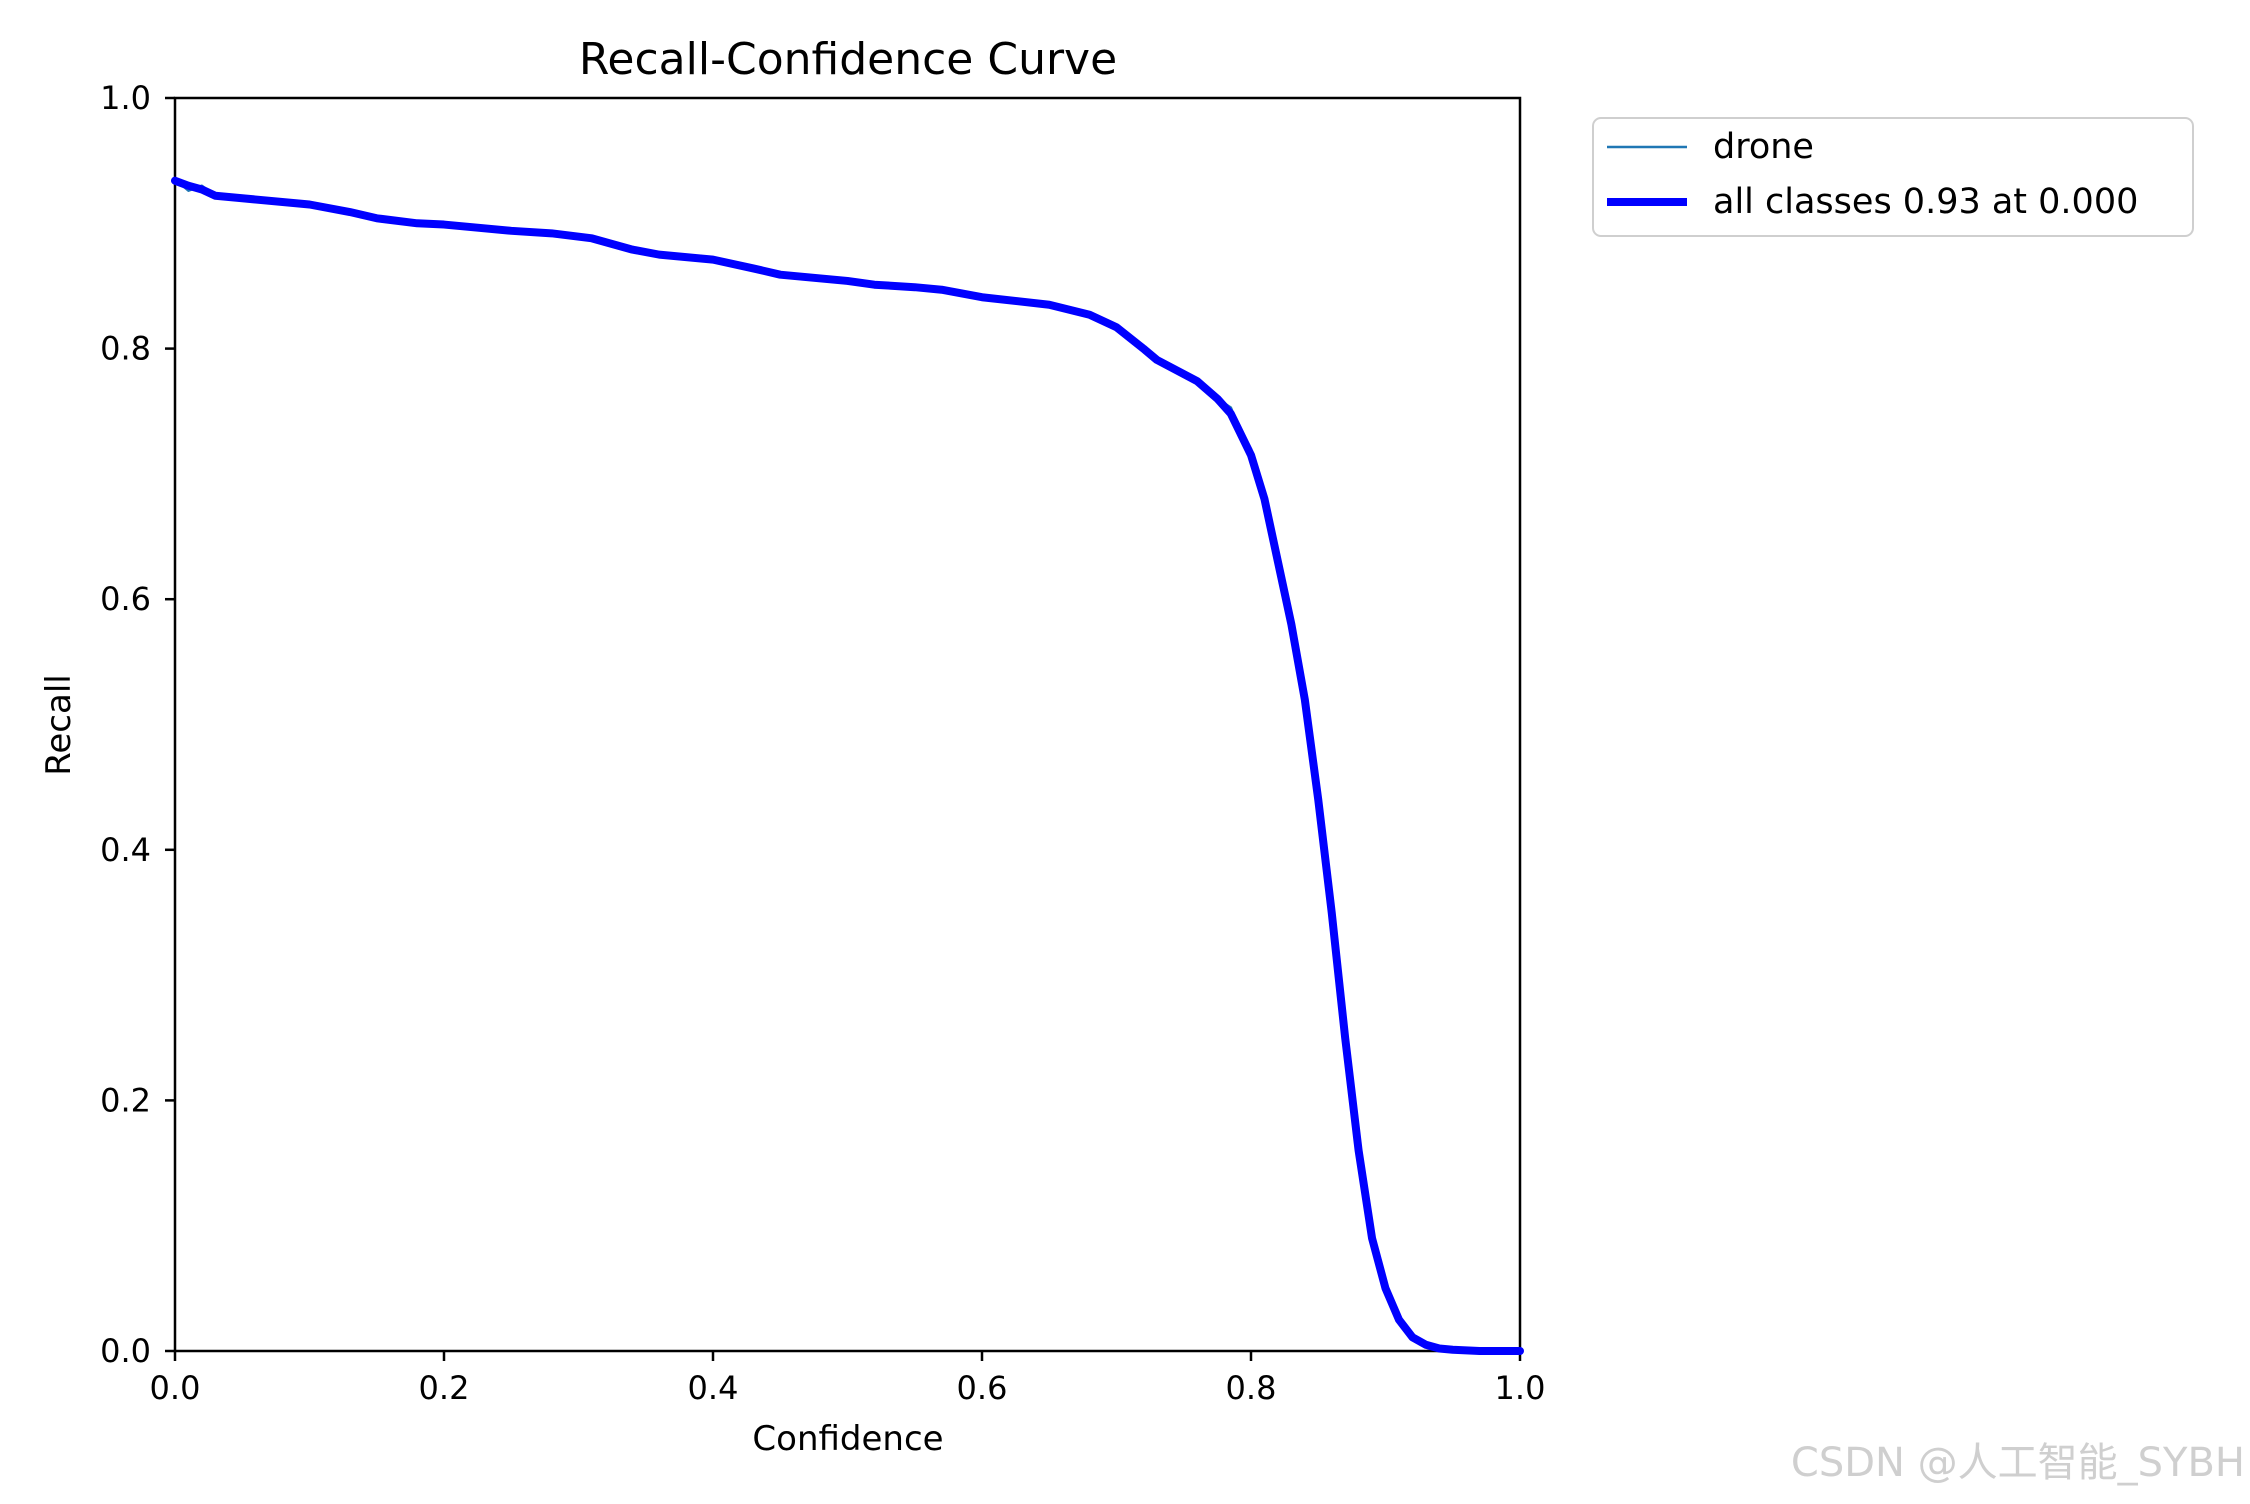 The width and height of the screenshot is (2250, 1504). Describe the element at coordinates (125, 850) in the screenshot. I see `y-tick-label: 0.4` at that location.